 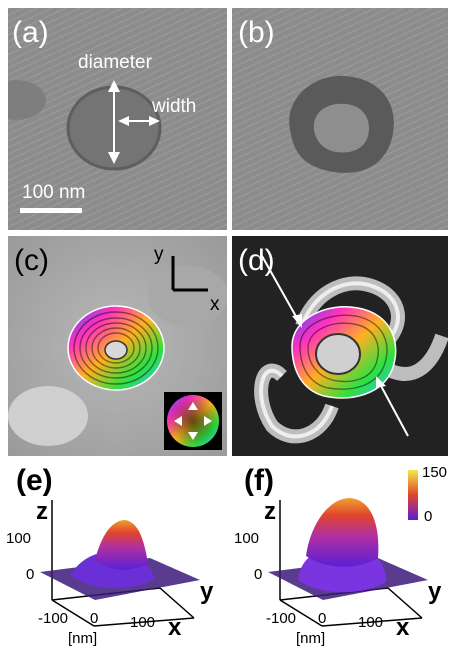 What do you see at coordinates (259, 480) in the screenshot?
I see `panel-label-f: (f)` at bounding box center [259, 480].